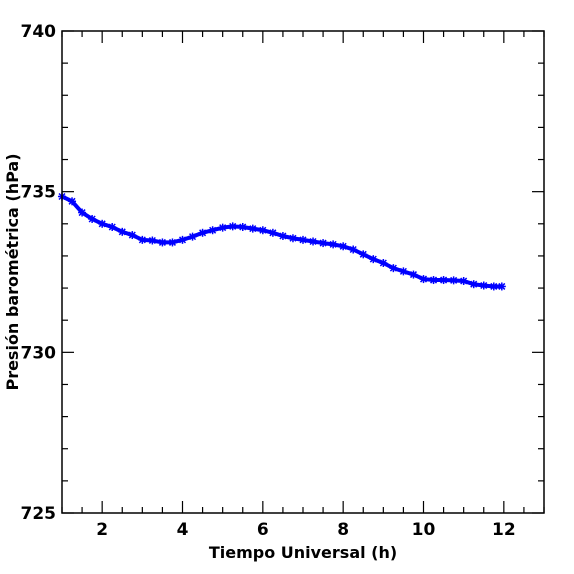  I want to click on x-tick-label: 10, so click(424, 530).